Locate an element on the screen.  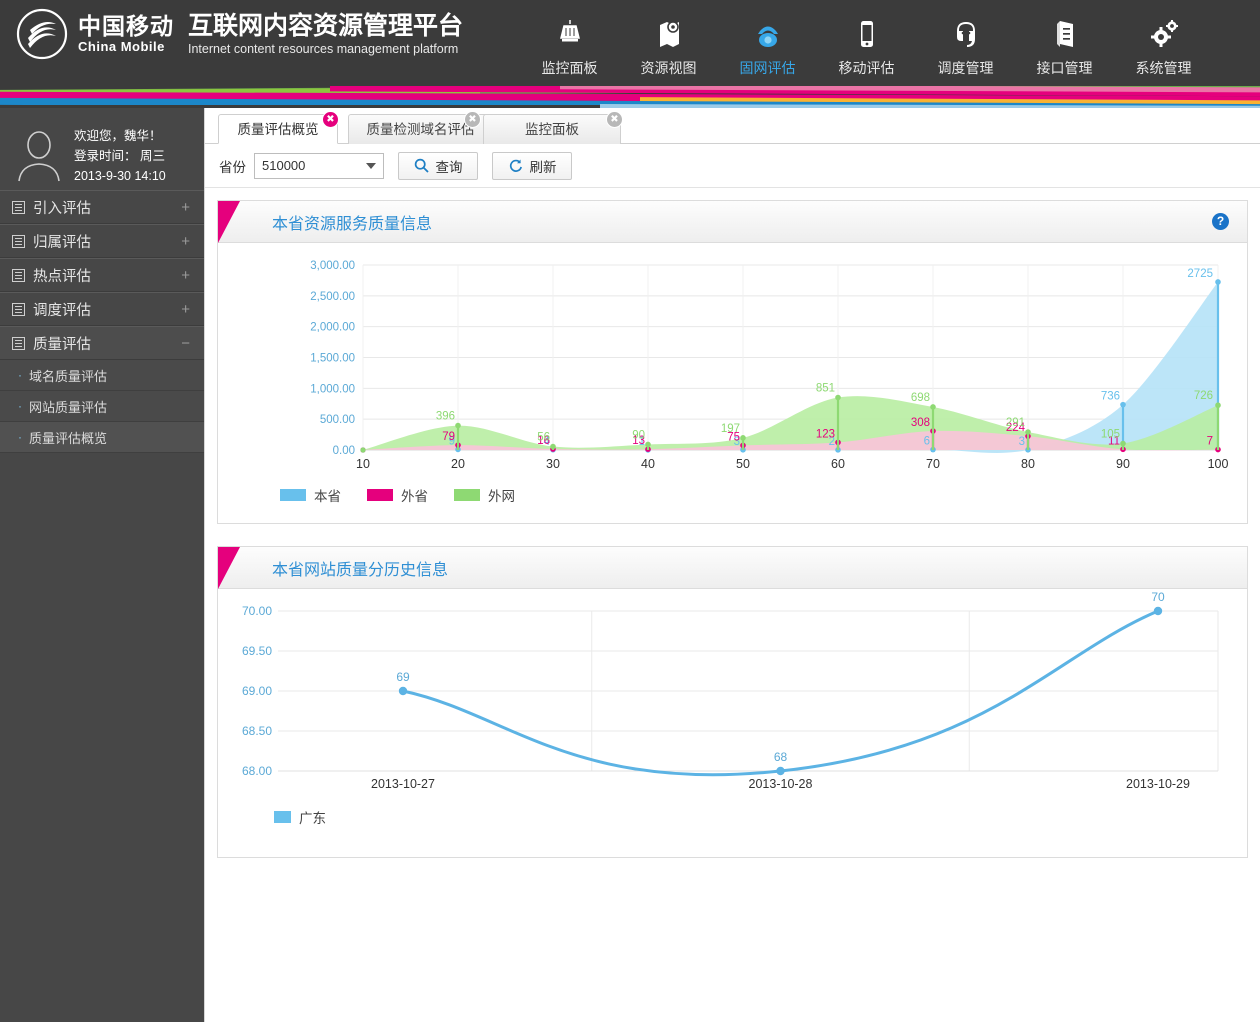
svg-text: 10 is located at coordinates (363, 464).